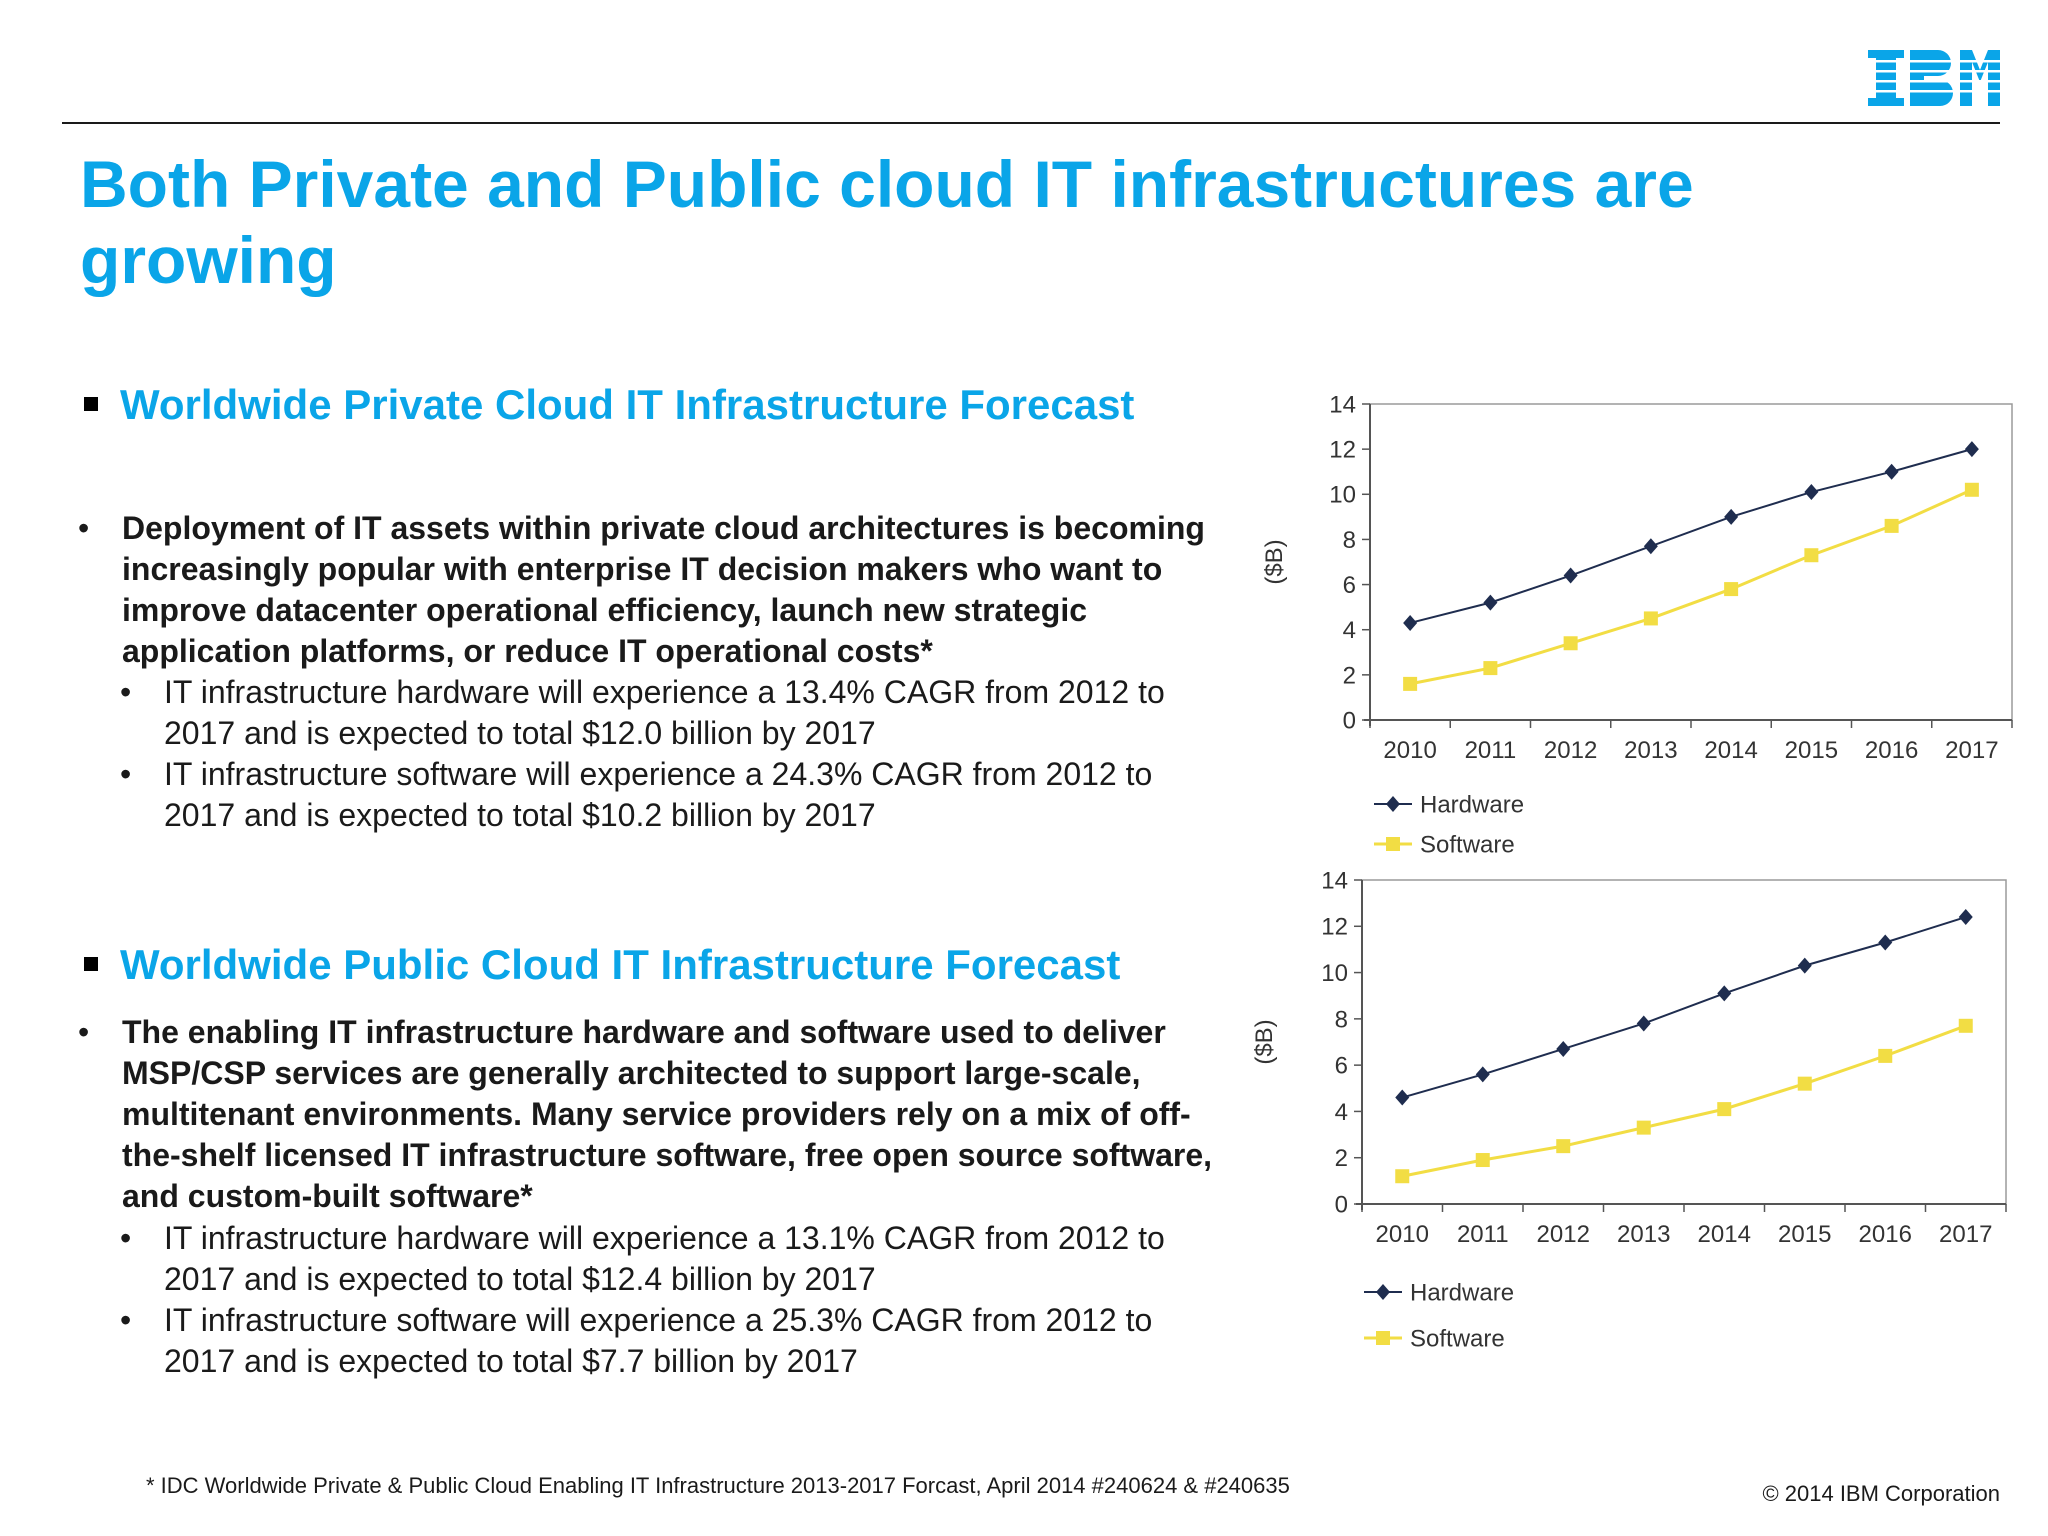 The width and height of the screenshot is (2048, 1536). I want to click on header-rule, so click(1031, 123).